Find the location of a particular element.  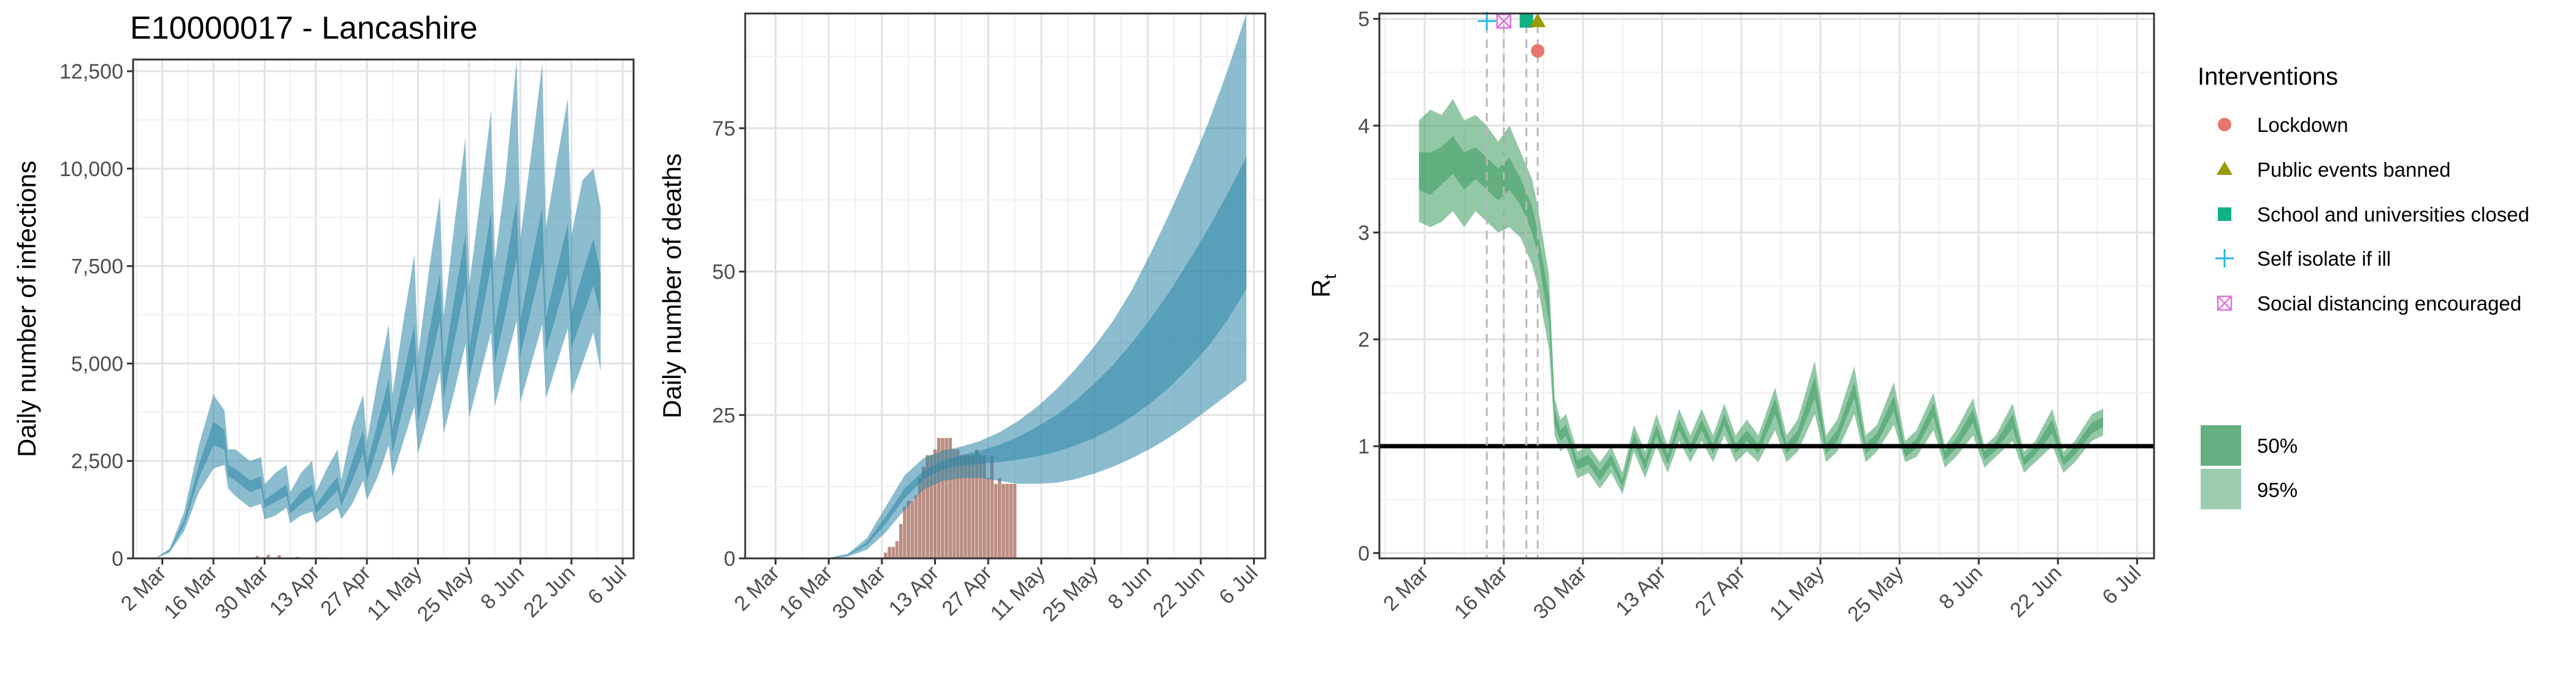

deaths-xtick-label: 22 Jun is located at coordinates (1178, 591).